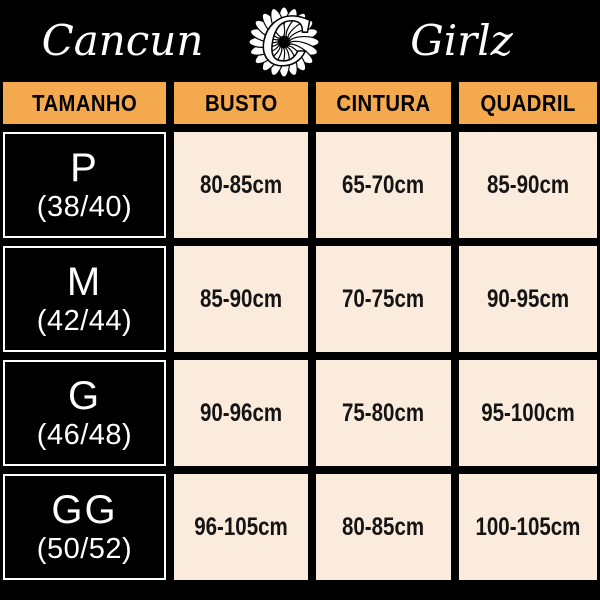  I want to click on brand-header: Cancun C Girlz, so click(300, 41).